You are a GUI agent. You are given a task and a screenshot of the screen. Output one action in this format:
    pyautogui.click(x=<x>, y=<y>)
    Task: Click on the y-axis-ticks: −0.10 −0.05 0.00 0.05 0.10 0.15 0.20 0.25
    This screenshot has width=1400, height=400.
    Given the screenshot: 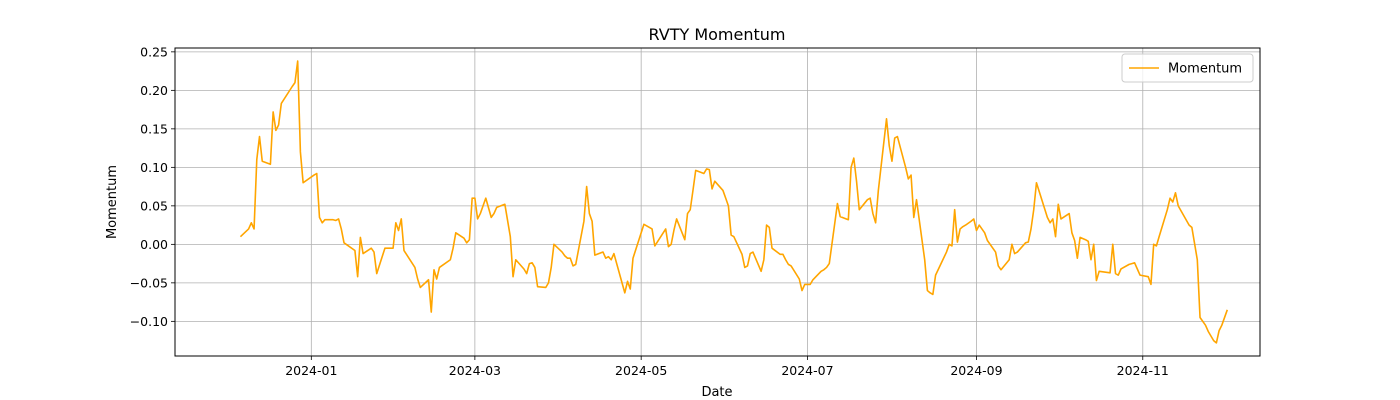 What is the action you would take?
    pyautogui.click(x=152, y=186)
    